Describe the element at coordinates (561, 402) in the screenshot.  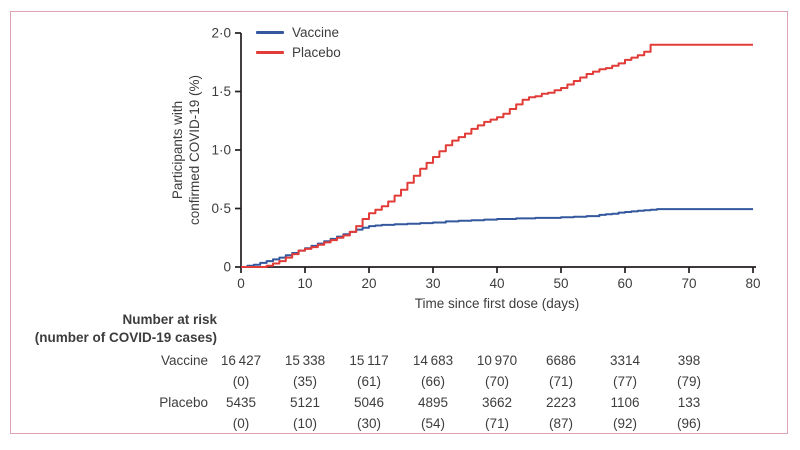
I see `risk-count-placebo-day50: 2223` at that location.